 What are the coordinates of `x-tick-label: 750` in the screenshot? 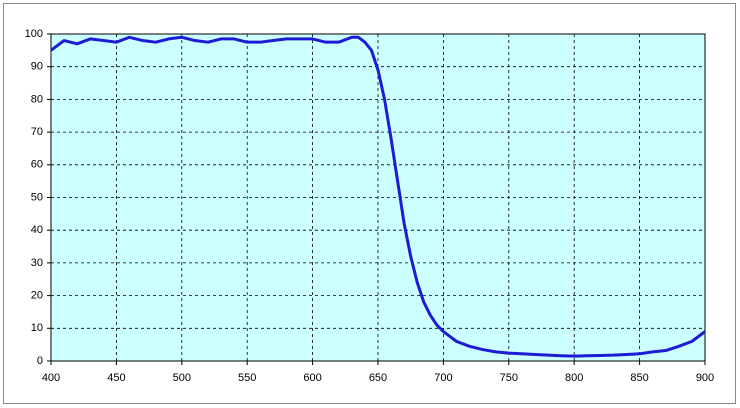 It's located at (509, 378).